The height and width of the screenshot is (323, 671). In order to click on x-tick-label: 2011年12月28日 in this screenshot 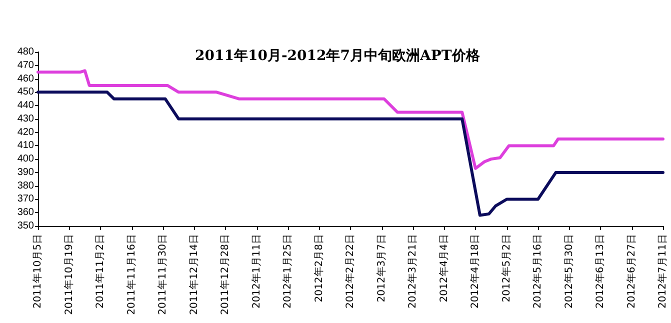, I will do `click(225, 274)`.